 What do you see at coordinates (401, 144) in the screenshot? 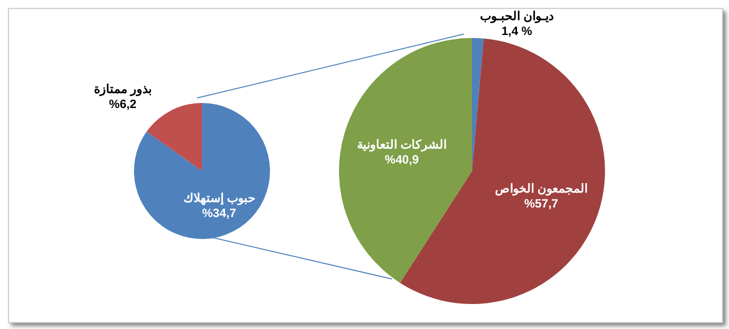
I see `slice-label: الشركات التعاونية` at bounding box center [401, 144].